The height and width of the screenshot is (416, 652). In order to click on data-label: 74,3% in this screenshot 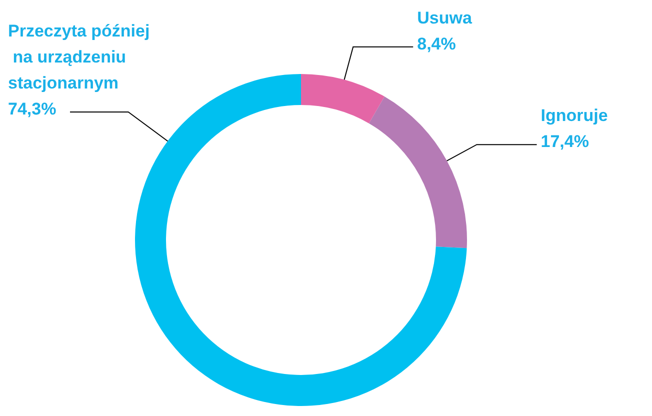, I will do `click(32, 108)`.